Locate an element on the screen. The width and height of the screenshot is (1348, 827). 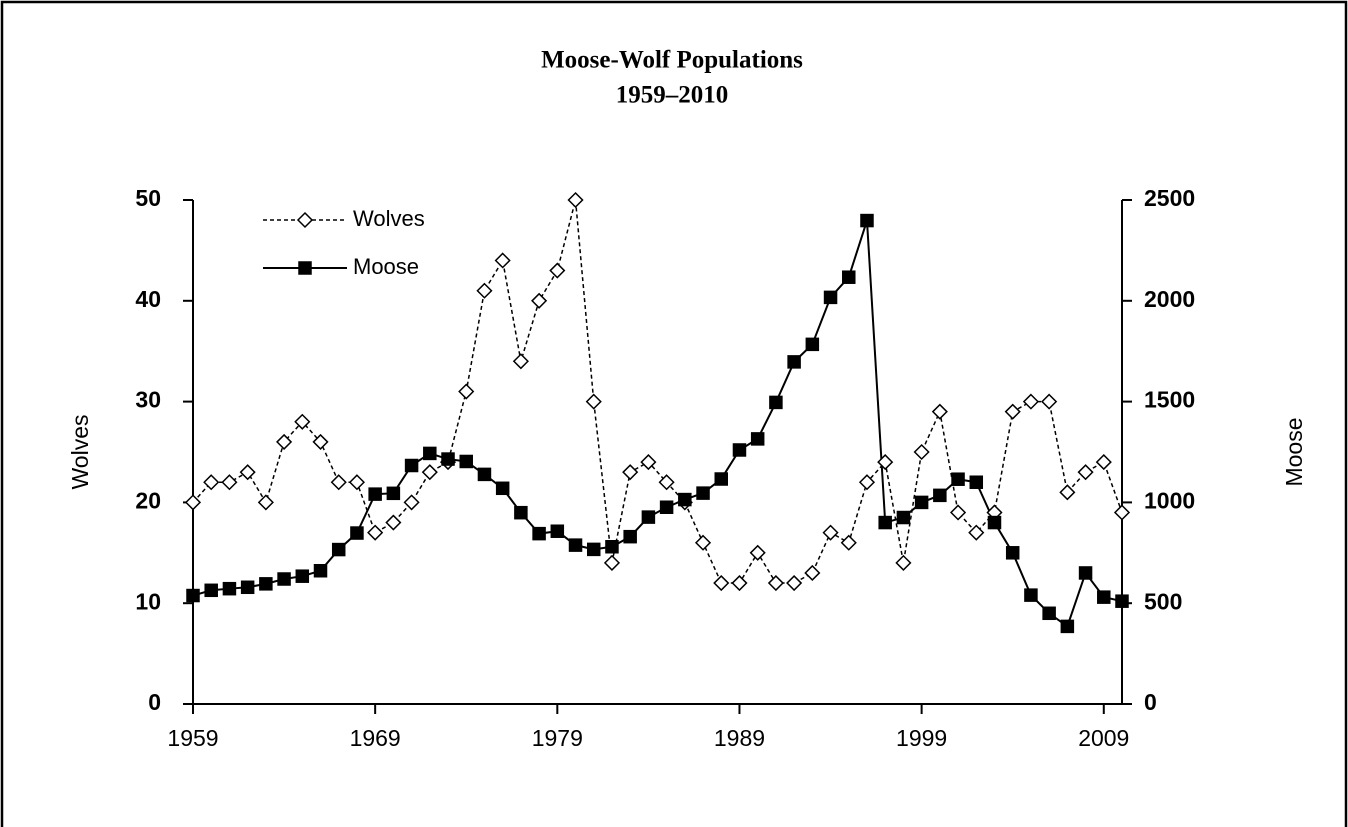
y2-tick-label: 2500 is located at coordinates (1169, 198).